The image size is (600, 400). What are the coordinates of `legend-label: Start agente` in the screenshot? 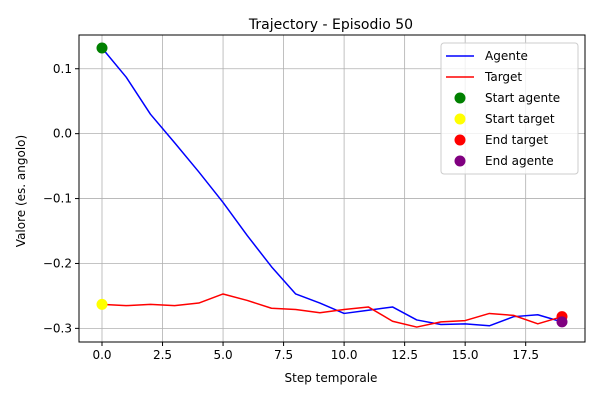 It's located at (522, 98).